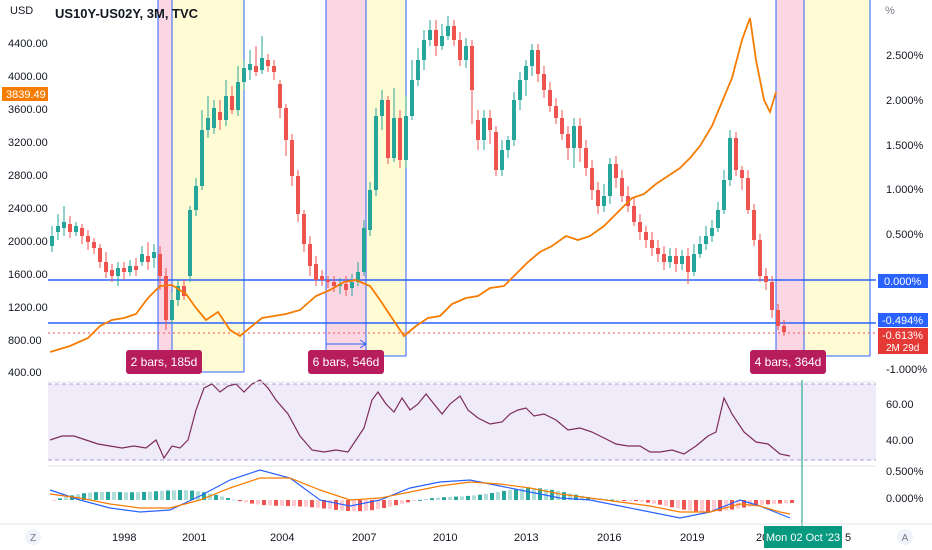 This screenshot has width=932, height=550. Describe the element at coordinates (906, 213) in the screenshot. I see `right-axis: 2.500% 2.000% 1.500% 1.000% 0.500% -1.000%` at that location.